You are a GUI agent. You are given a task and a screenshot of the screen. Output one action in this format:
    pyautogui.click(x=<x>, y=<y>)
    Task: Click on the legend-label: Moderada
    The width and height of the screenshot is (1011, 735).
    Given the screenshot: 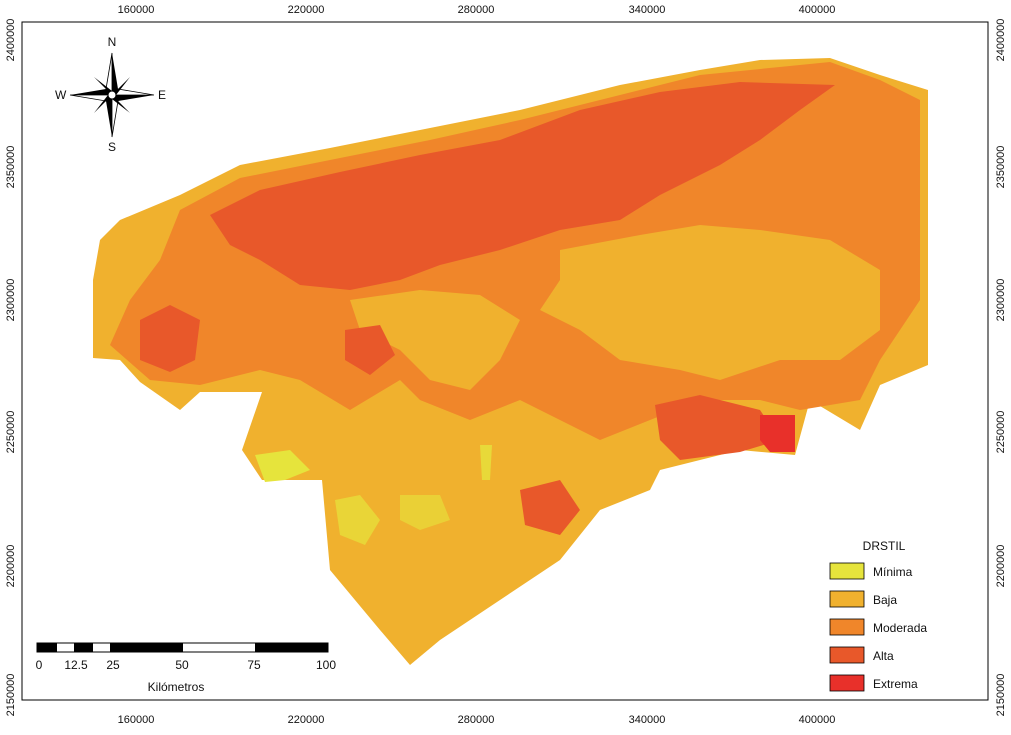 What is the action you would take?
    pyautogui.click(x=900, y=628)
    